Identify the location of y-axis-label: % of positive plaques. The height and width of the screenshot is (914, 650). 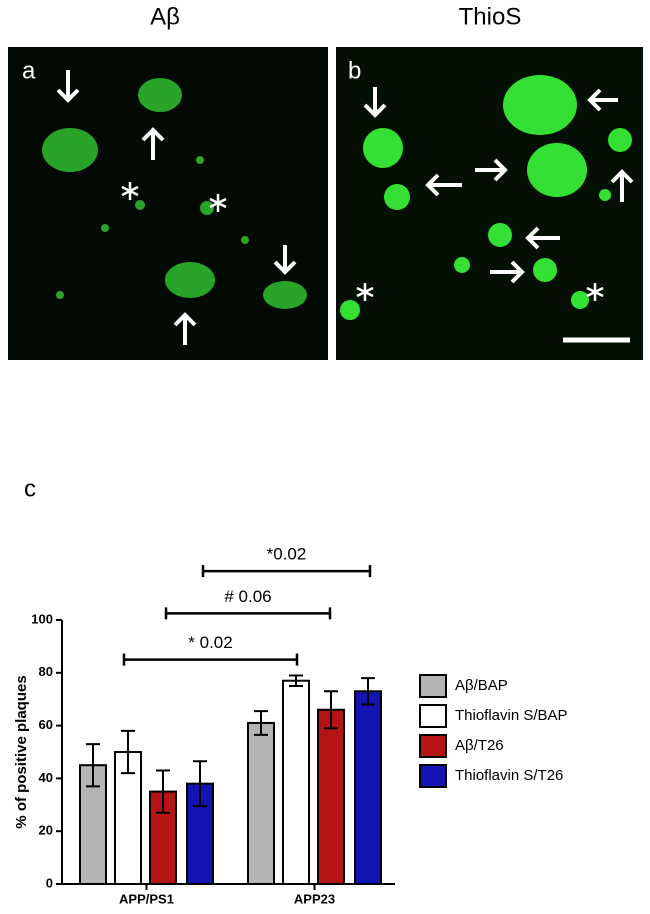
(21, 751).